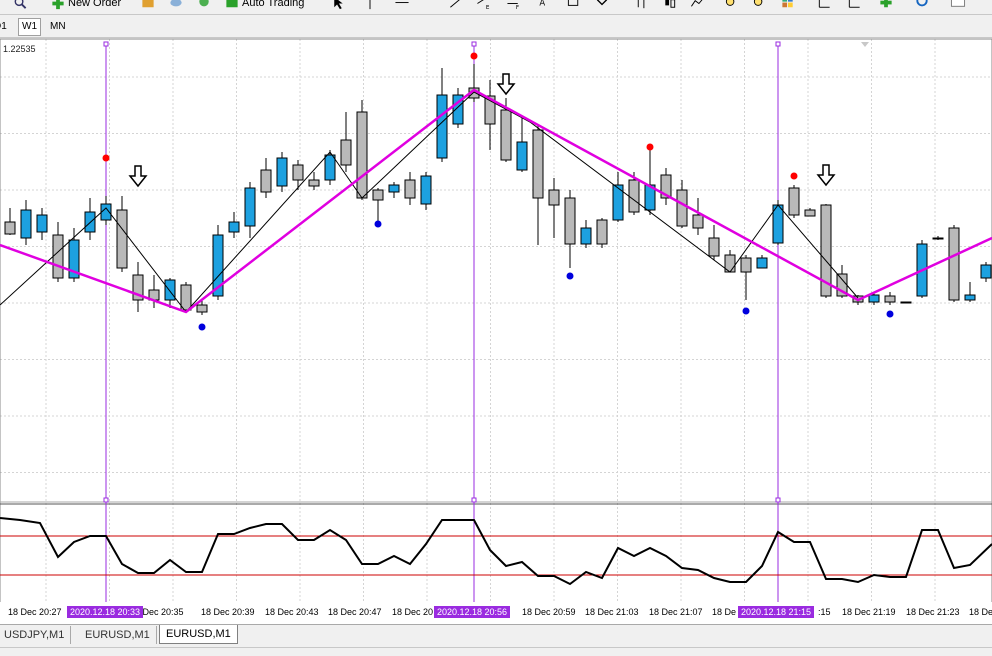  Describe the element at coordinates (933, 612) in the screenshot. I see `time-label: 18 Dec 21:23` at that location.